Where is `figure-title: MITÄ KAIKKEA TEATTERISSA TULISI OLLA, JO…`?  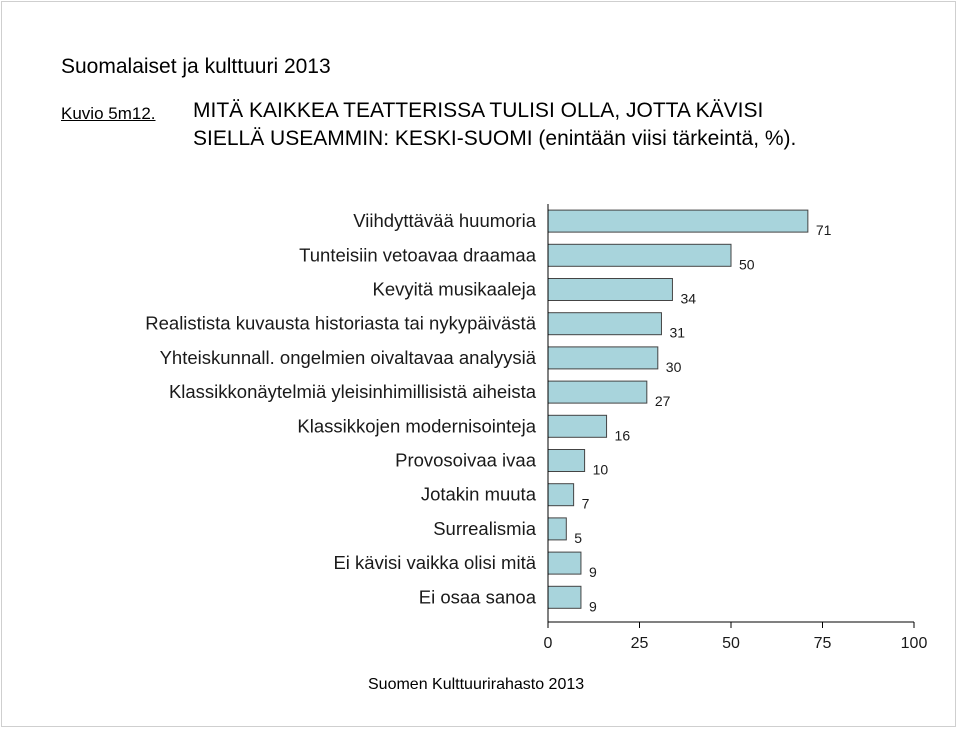
figure-title: MITÄ KAIKKEA TEATTERISSA TULISI OLLA, JO… is located at coordinates (558, 125).